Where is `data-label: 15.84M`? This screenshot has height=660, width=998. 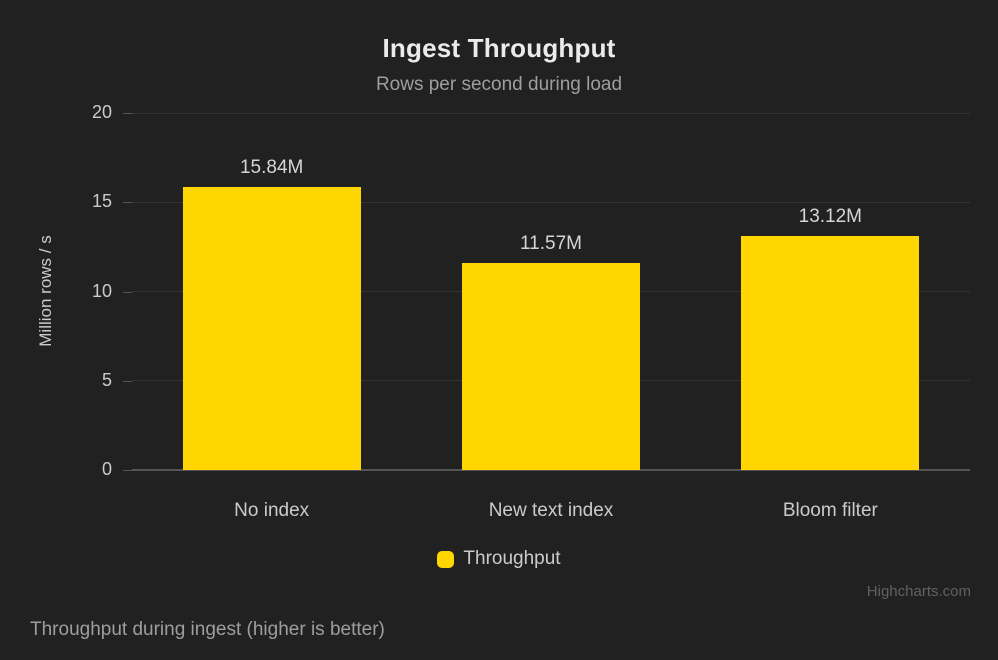 data-label: 15.84M is located at coordinates (271, 168).